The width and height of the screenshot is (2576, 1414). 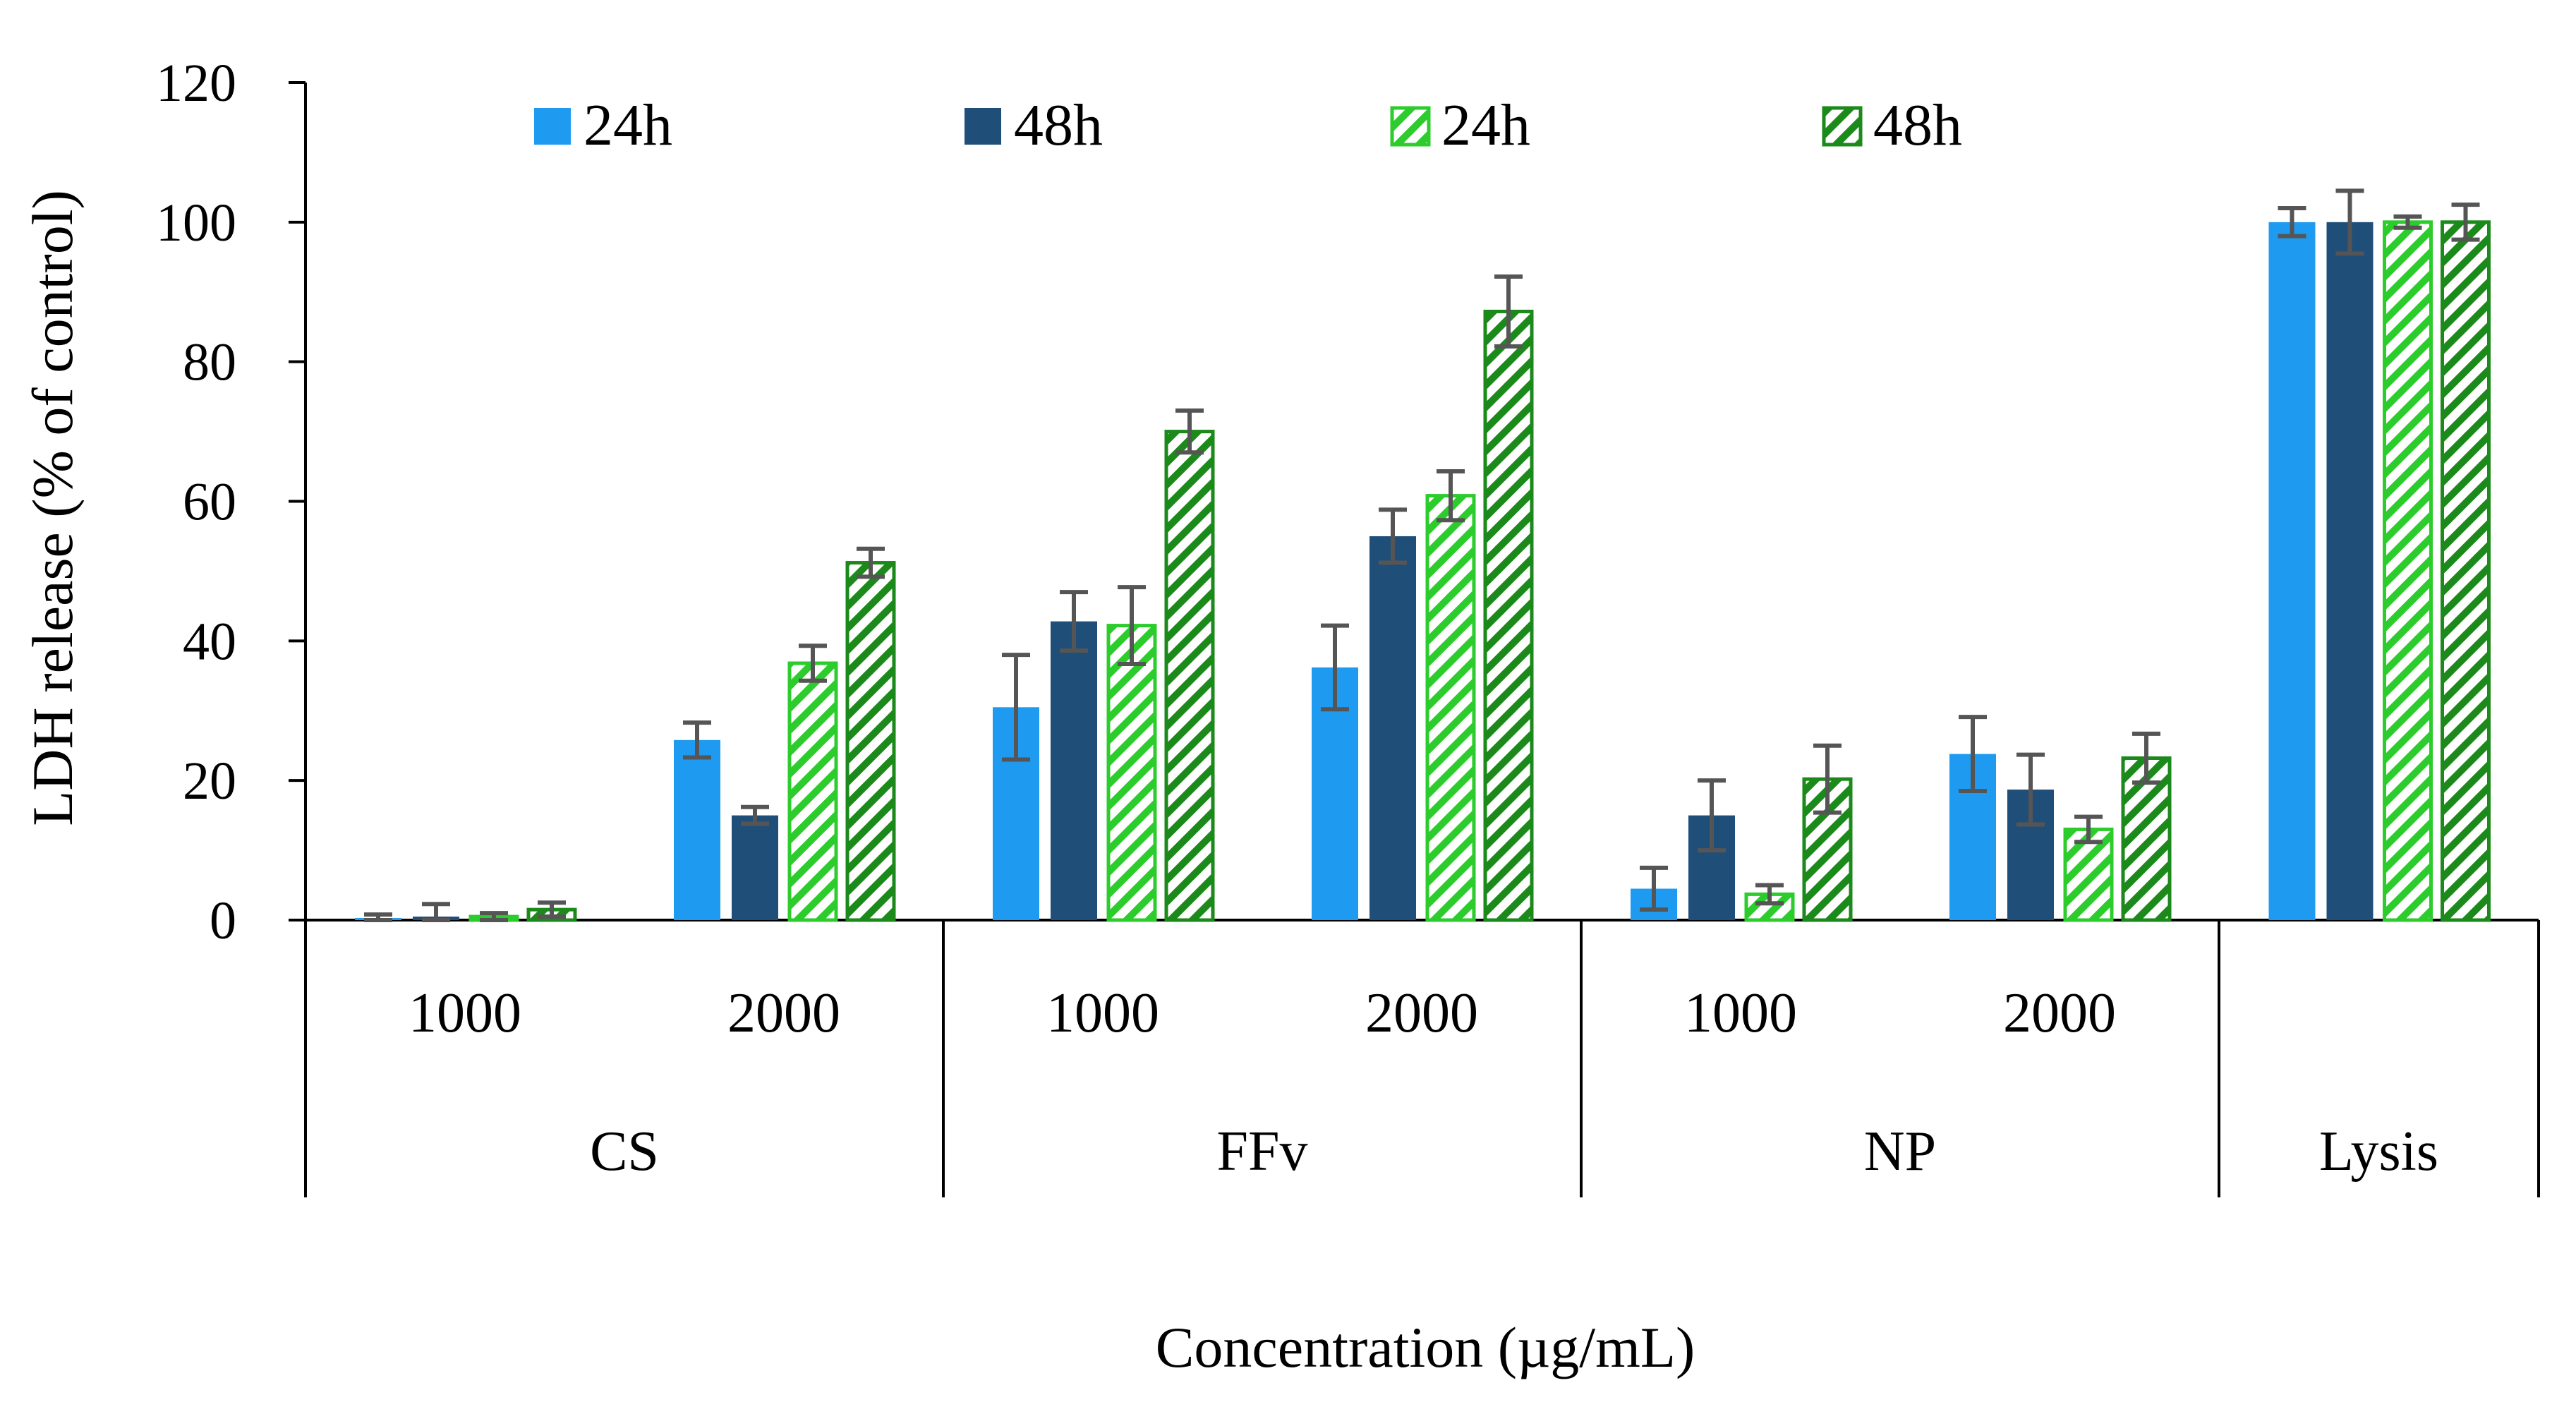 What do you see at coordinates (1843, 127) in the screenshot?
I see `legend-swatch-48h-hatched` at bounding box center [1843, 127].